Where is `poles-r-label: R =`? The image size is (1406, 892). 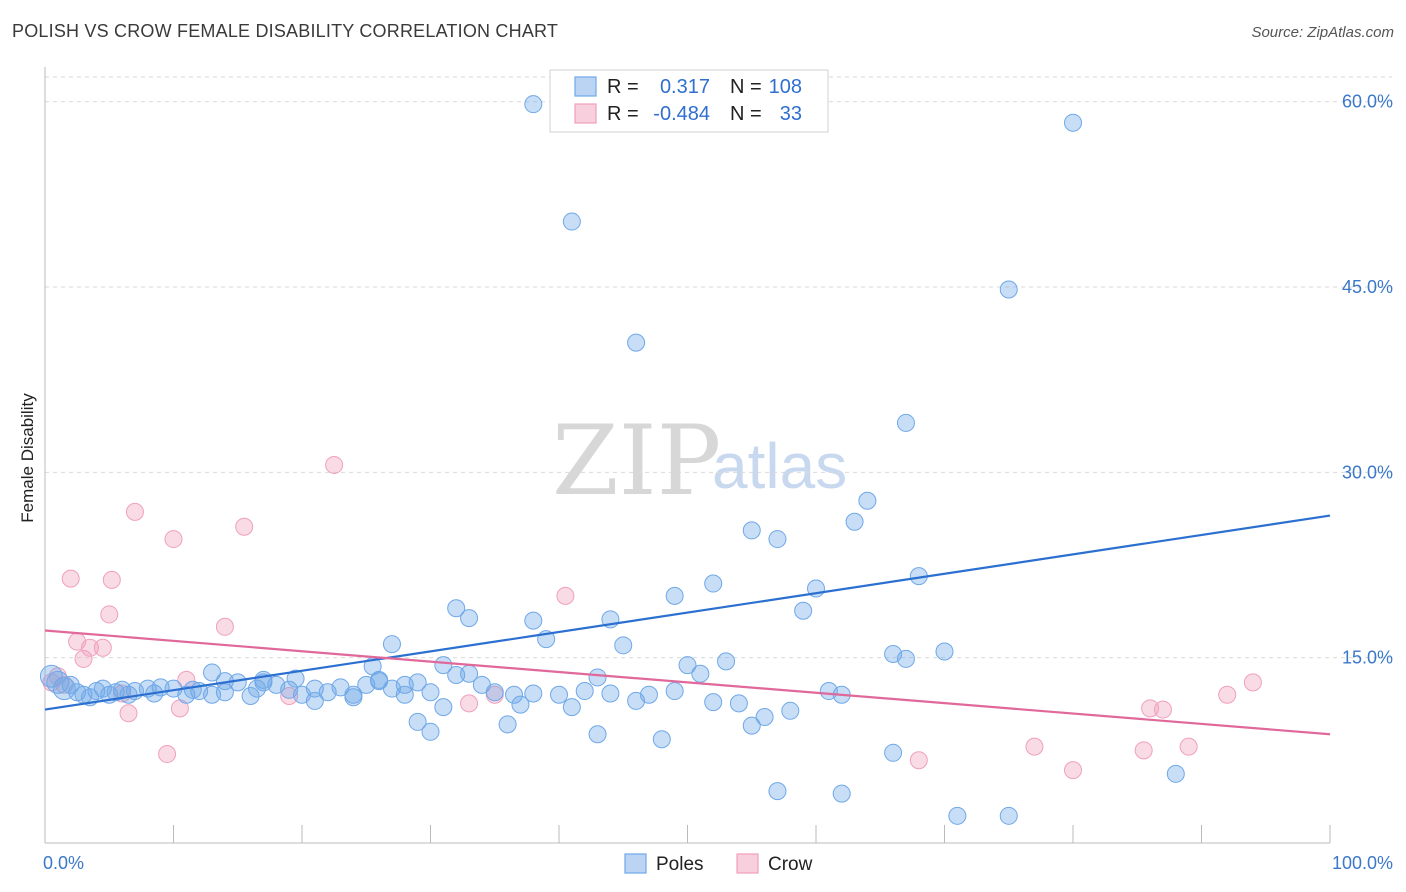
poles-r-label: R = is located at coordinates (623, 87).